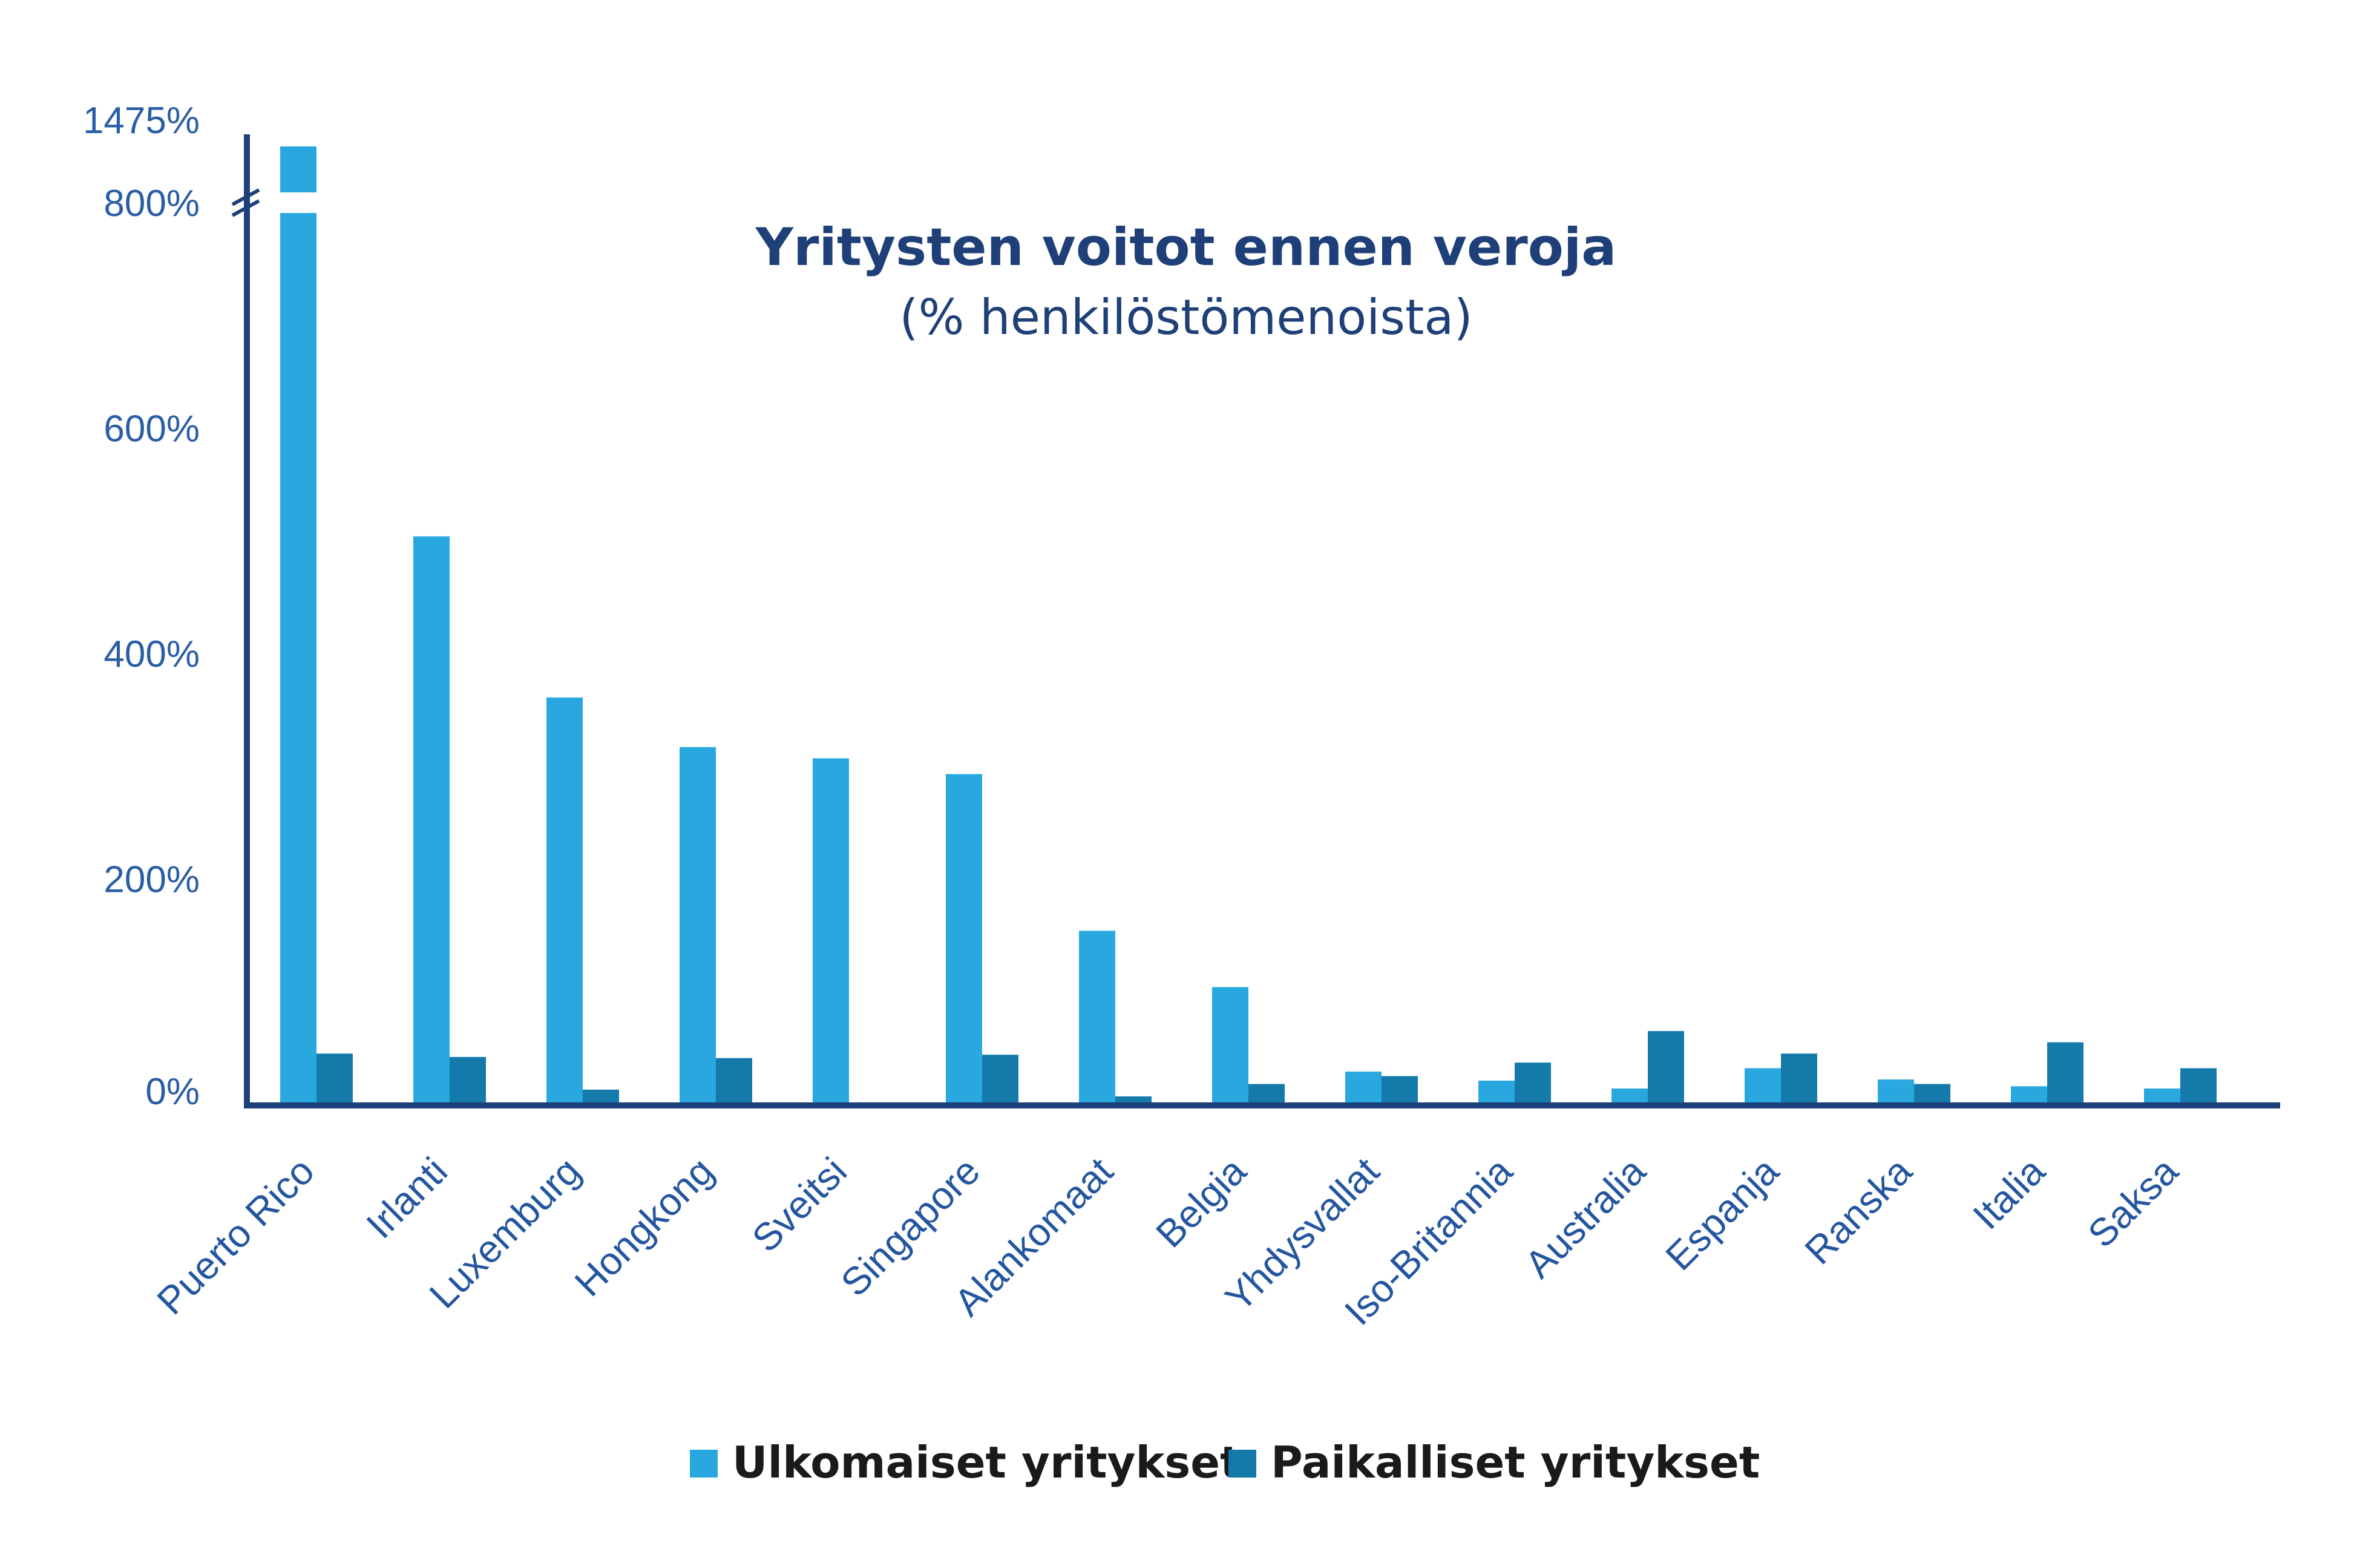 The image size is (2380, 1558). What do you see at coordinates (151, 429) in the screenshot?
I see `y-tick-label: 600%` at bounding box center [151, 429].